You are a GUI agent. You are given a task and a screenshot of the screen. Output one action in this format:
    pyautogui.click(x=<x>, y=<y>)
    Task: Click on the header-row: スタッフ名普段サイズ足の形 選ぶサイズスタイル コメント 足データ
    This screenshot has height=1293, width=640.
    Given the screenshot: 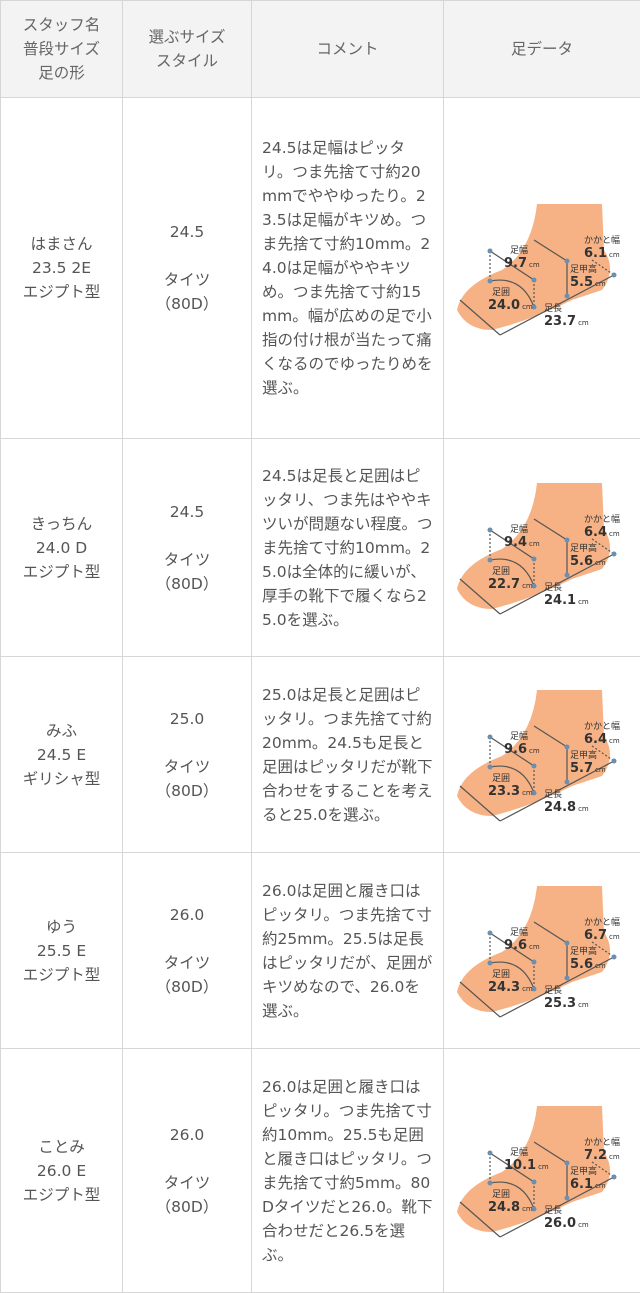 What is the action you would take?
    pyautogui.click(x=320, y=49)
    